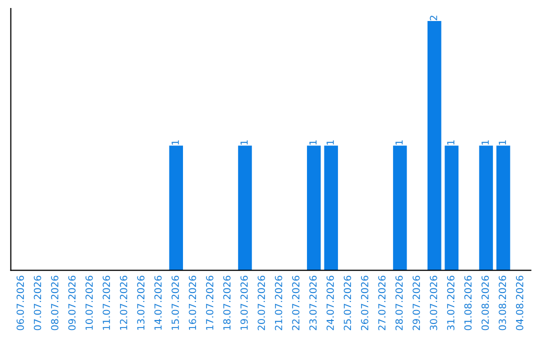  What do you see at coordinates (210, 303) in the screenshot?
I see `x-tick-label: 17.07.2026` at bounding box center [210, 303].